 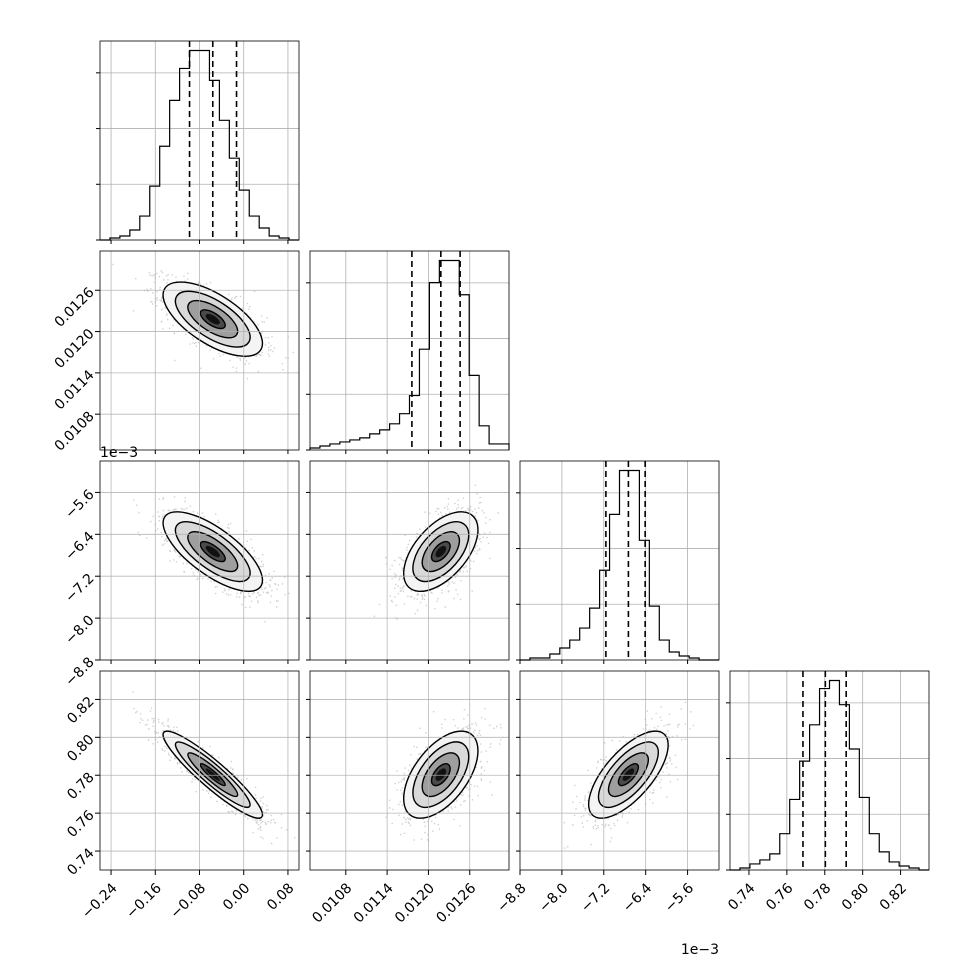 What do you see at coordinates (679, 897) in the screenshot?
I see `x-tick-label: −5.6` at bounding box center [679, 897].